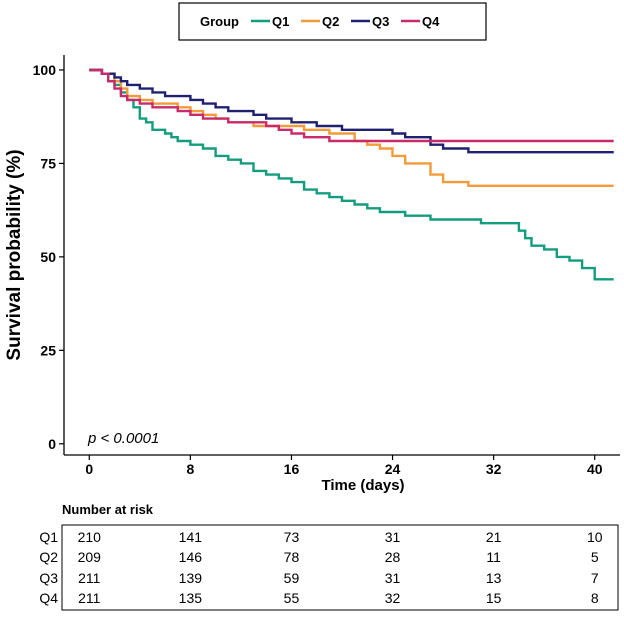 This screenshot has height=617, width=624. I want to click on x-axis-label: Time (days), so click(362, 485).